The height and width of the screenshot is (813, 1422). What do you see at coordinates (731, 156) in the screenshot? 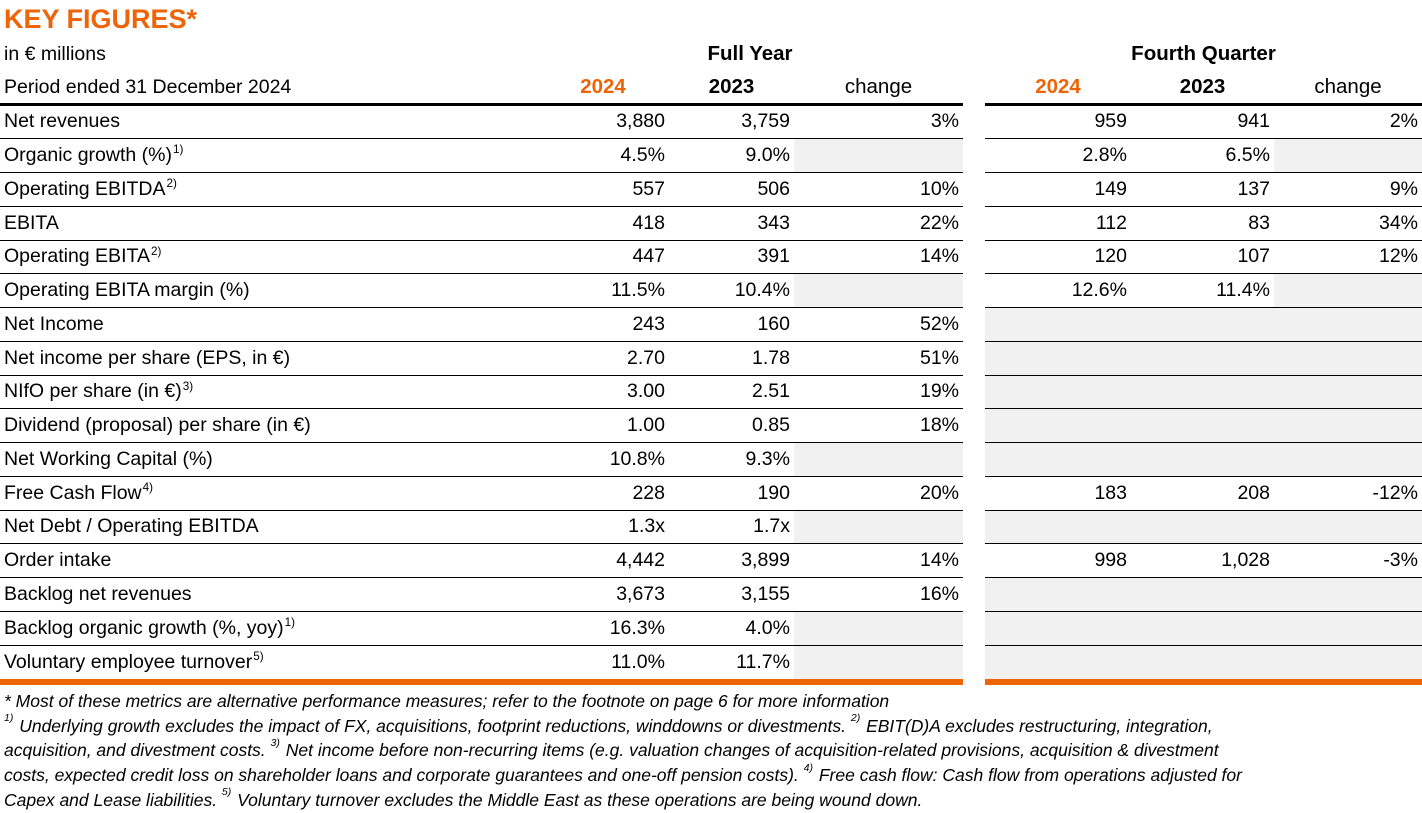
I see `cell-fy-2023: 9.0%` at bounding box center [731, 156].